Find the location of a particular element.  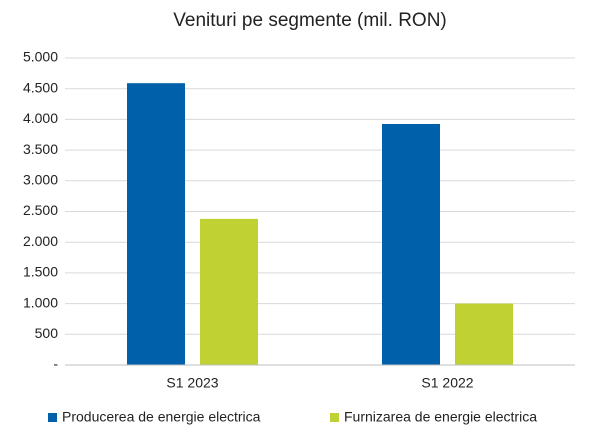

x-tick-label: S1 2023 is located at coordinates (192, 383).